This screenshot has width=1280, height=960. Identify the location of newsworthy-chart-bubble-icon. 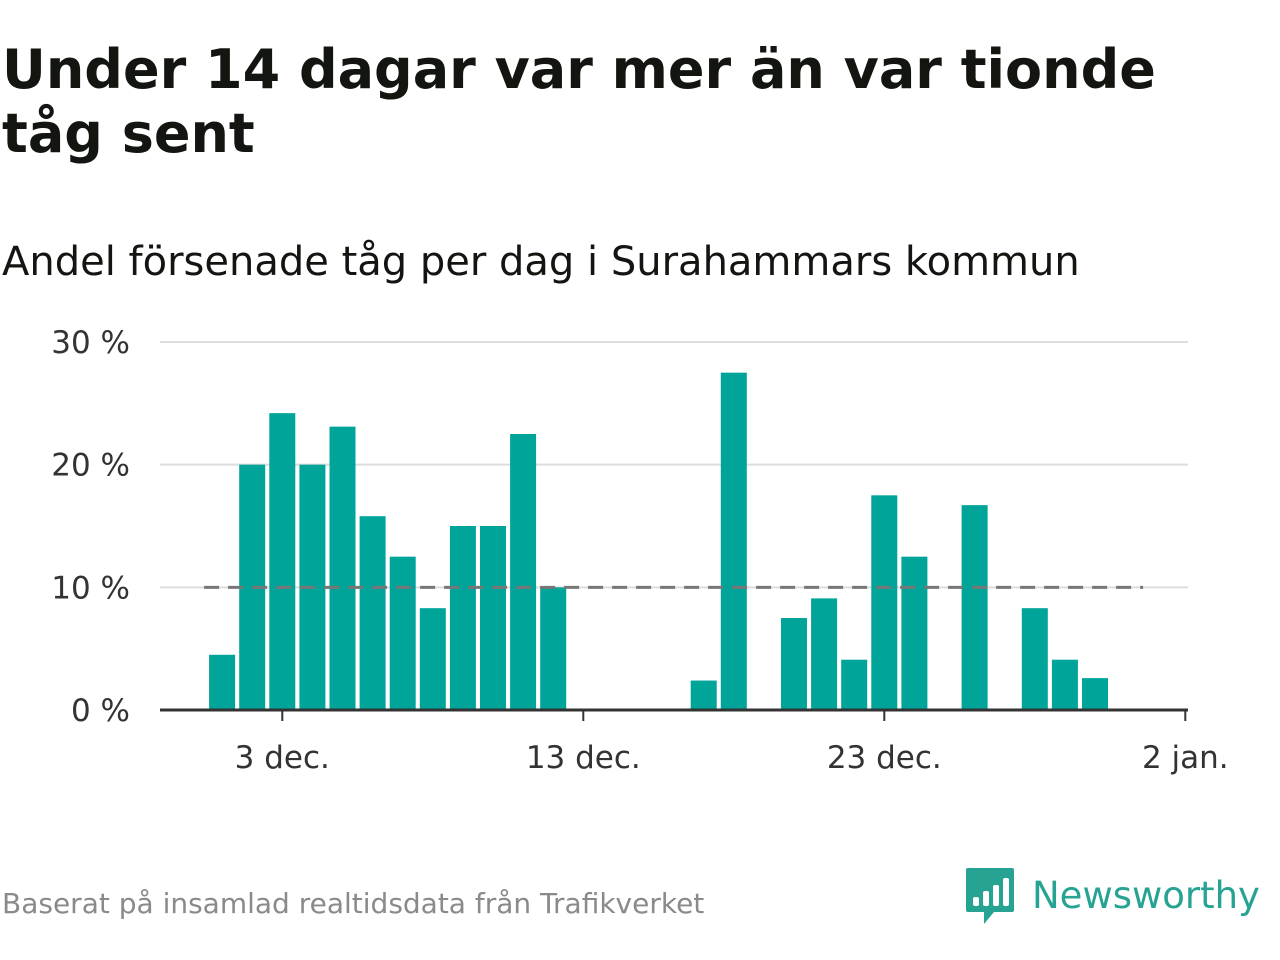
(990, 896).